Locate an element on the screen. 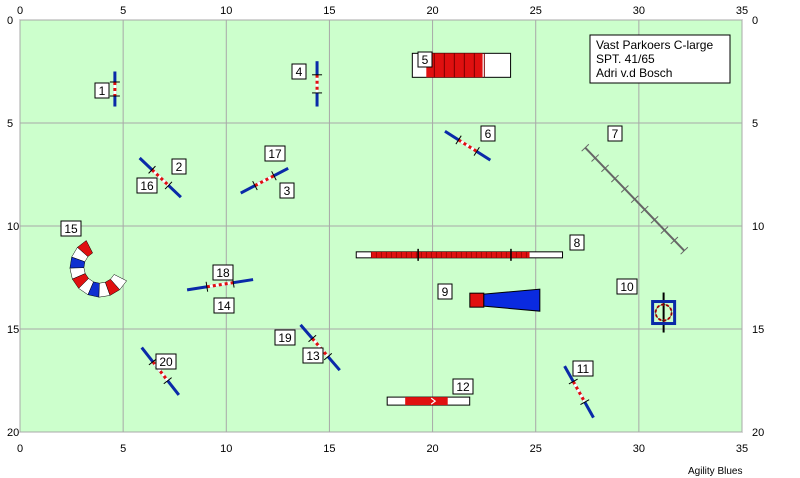  label-15: 15 is located at coordinates (71, 228).